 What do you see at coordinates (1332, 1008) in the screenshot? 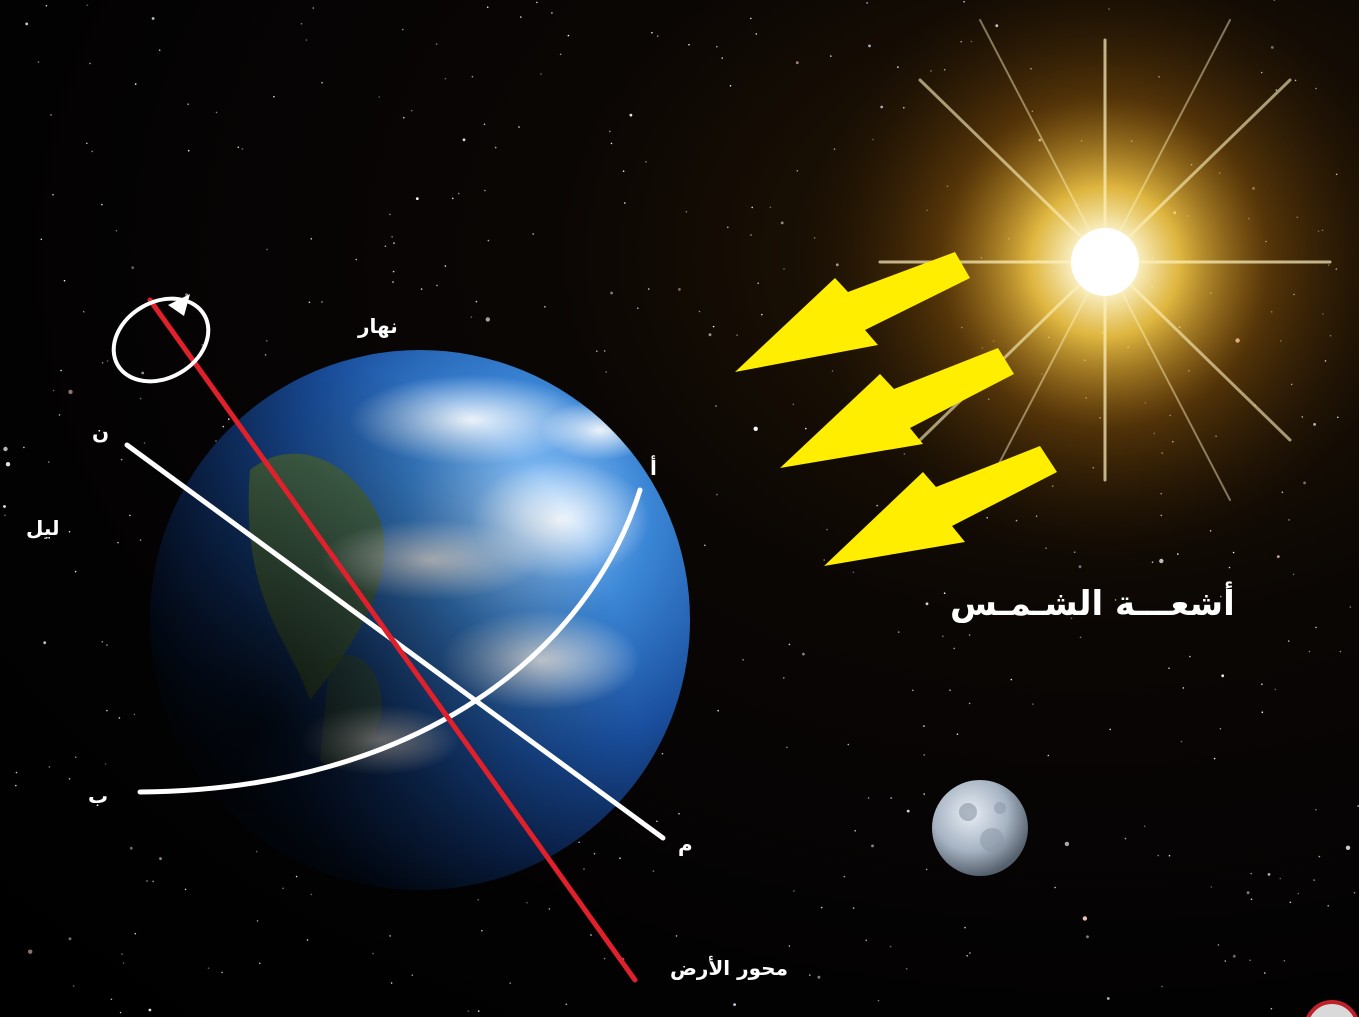
I see `corner-badge` at bounding box center [1332, 1008].